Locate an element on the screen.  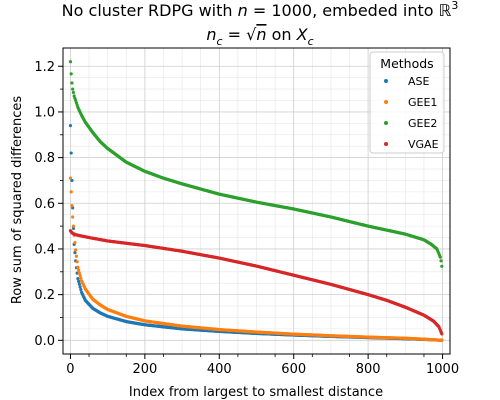
legend-label-ase: ASE is located at coordinates (419, 81).